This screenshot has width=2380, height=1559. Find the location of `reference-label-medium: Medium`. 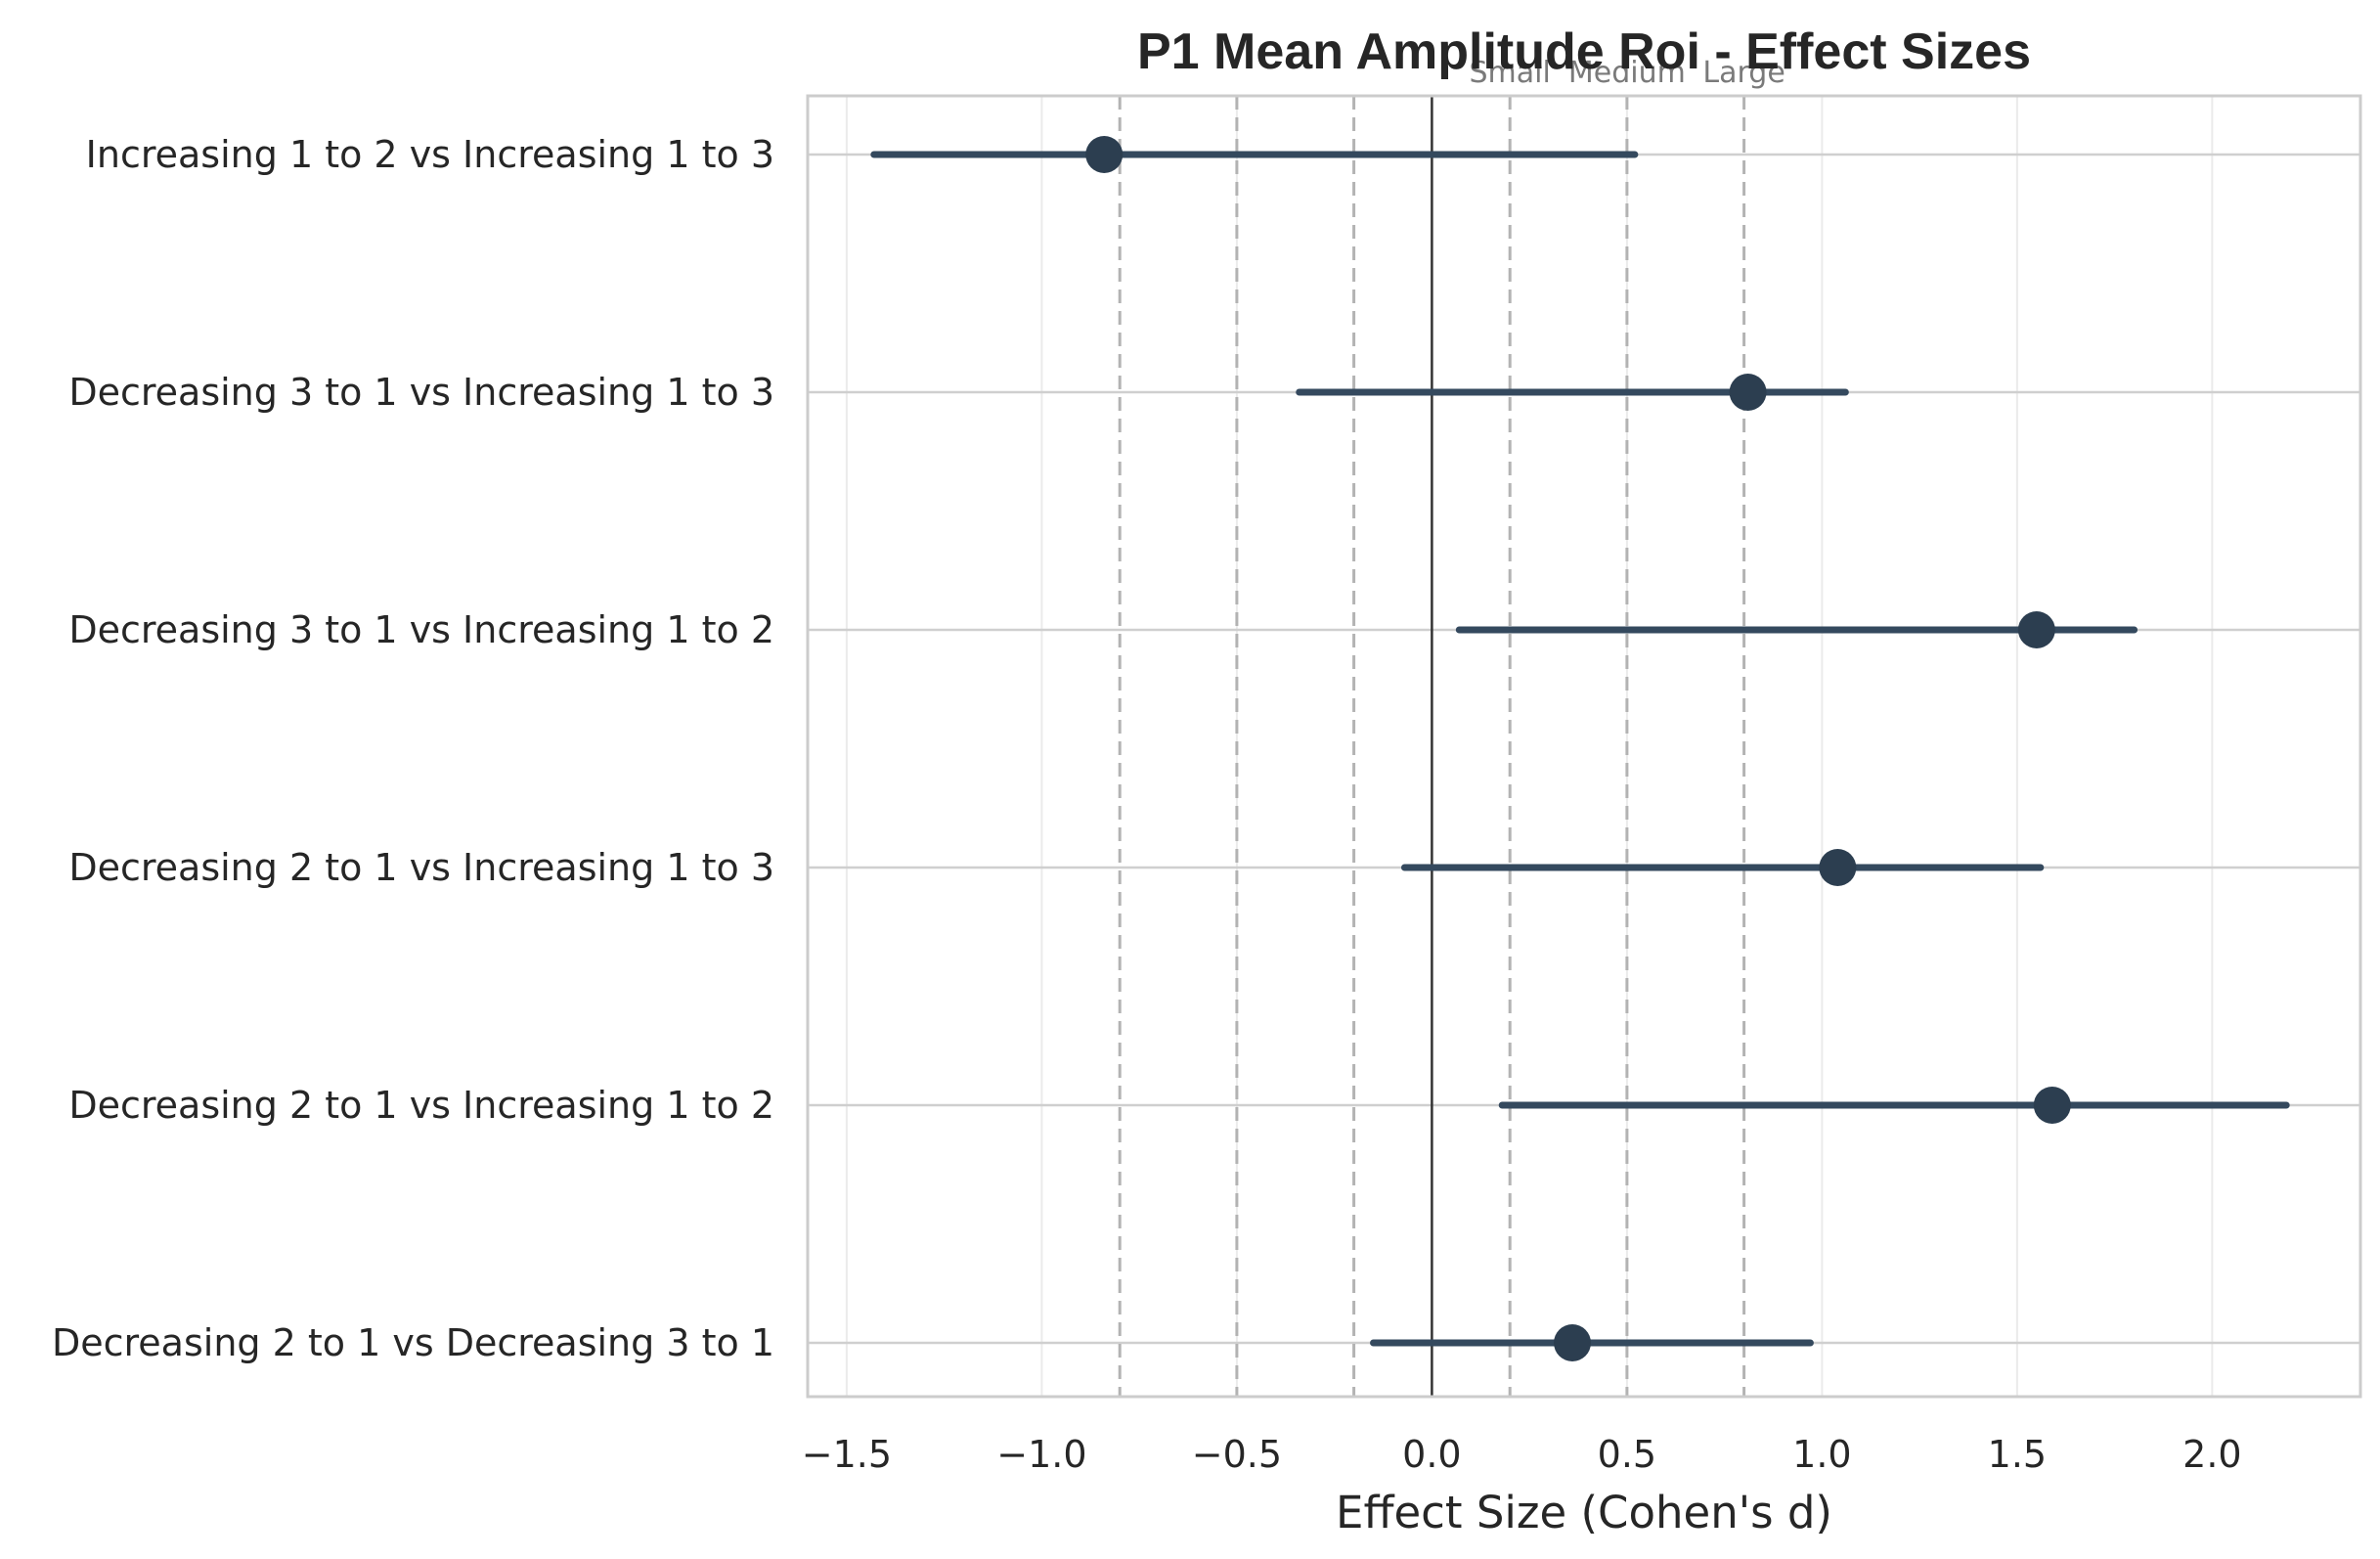

reference-label-medium: Medium is located at coordinates (1627, 73).